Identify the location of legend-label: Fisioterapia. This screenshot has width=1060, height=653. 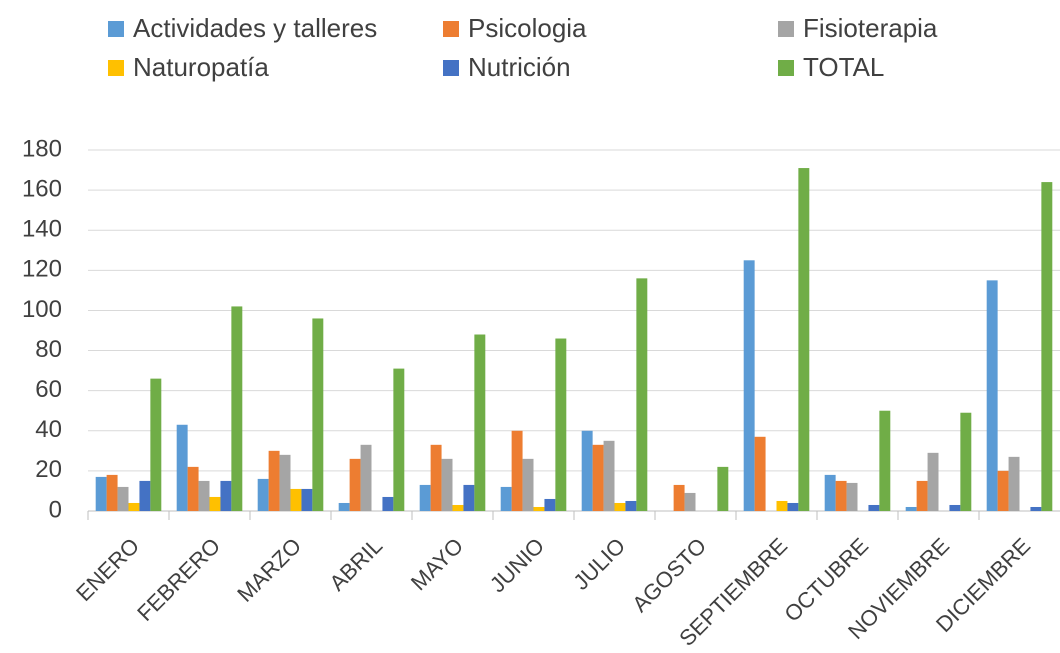
(870, 28).